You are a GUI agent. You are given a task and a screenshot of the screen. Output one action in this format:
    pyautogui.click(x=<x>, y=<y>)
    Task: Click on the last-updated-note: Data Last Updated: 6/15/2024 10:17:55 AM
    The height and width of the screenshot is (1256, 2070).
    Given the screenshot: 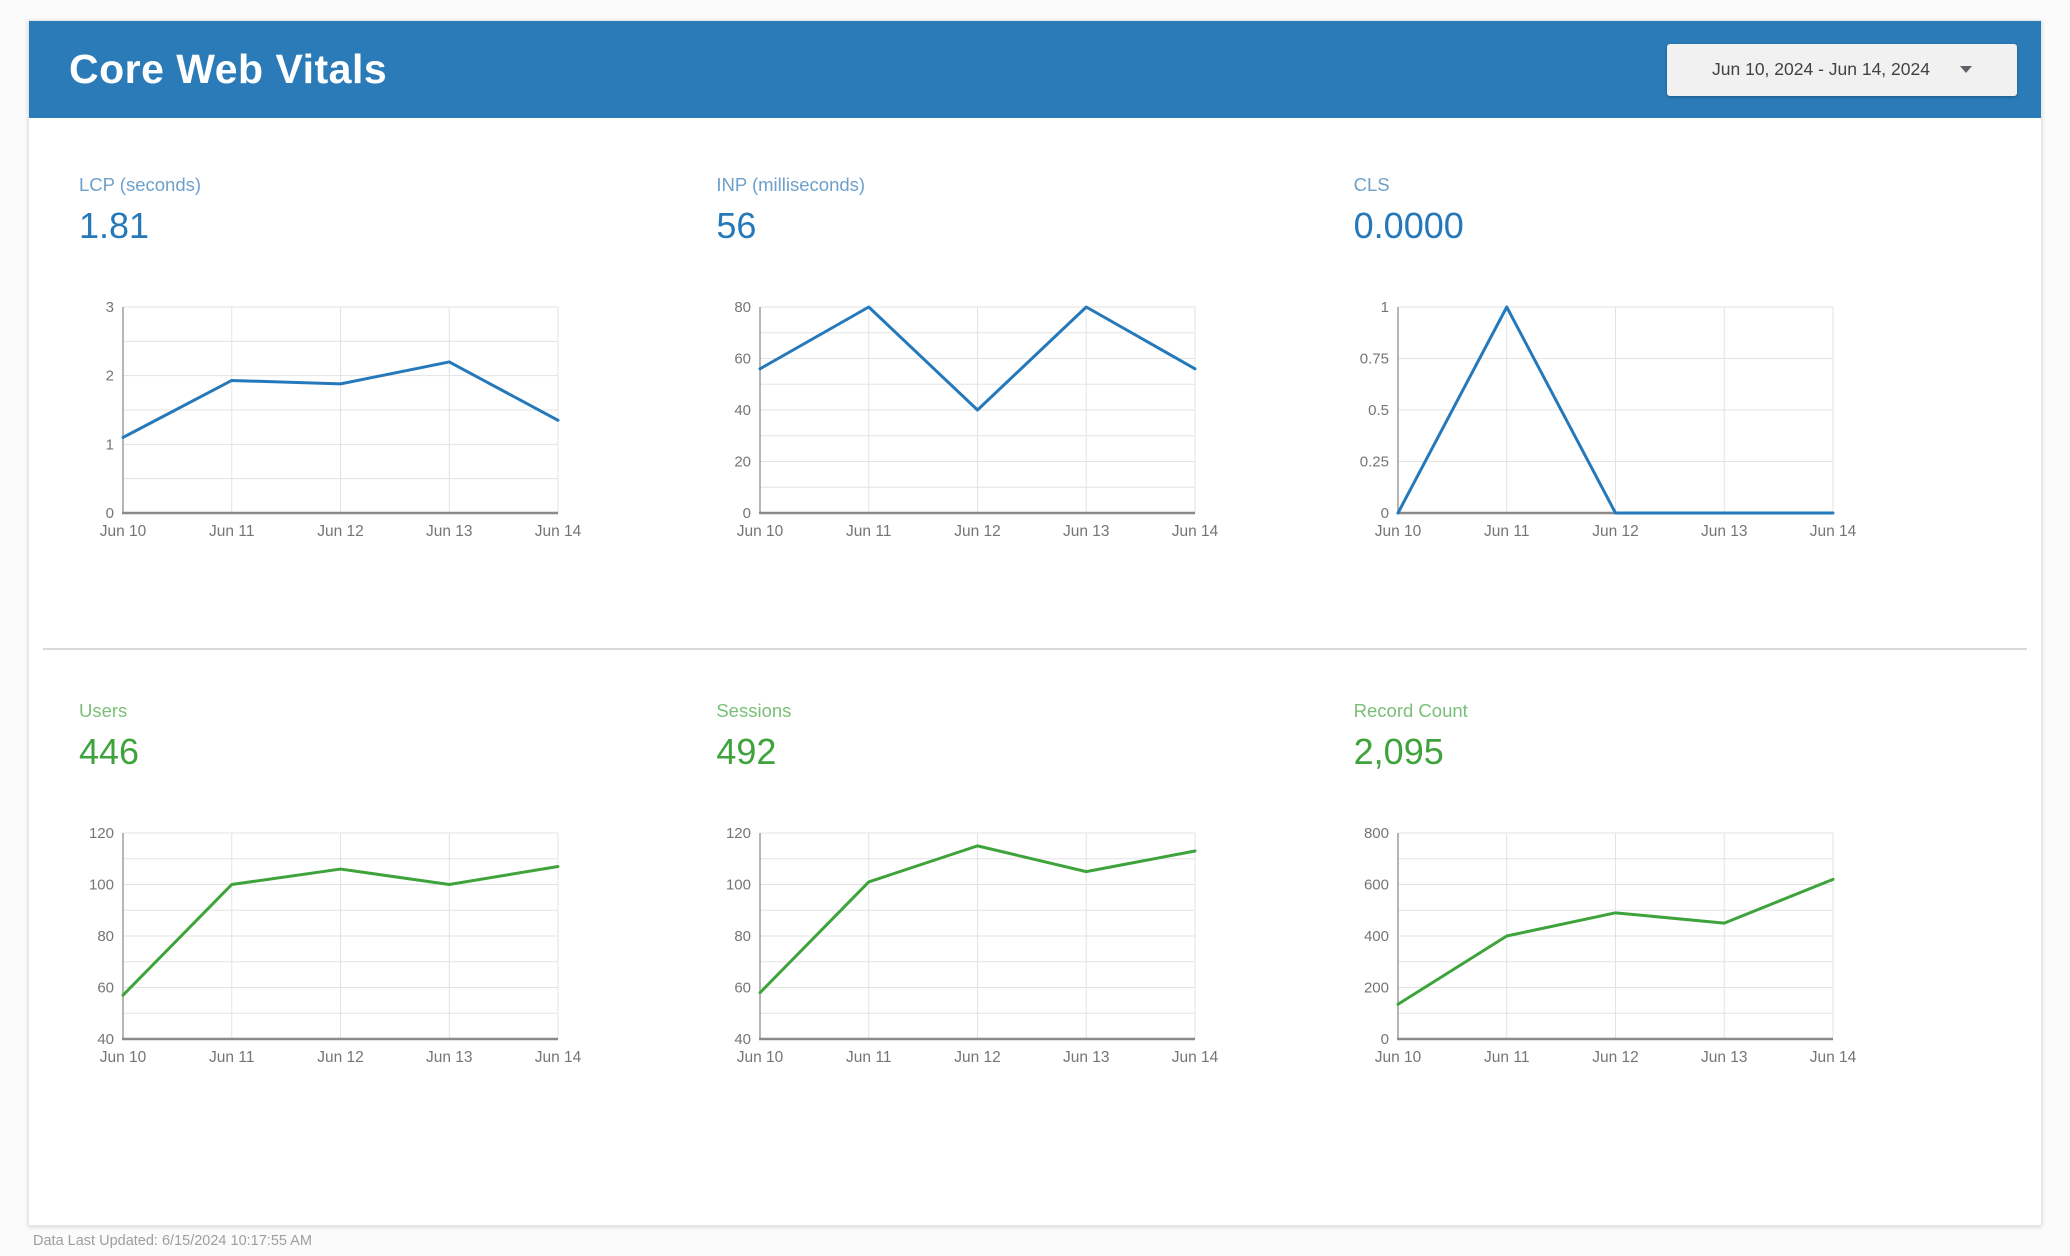 What is the action you would take?
    pyautogui.click(x=172, y=1241)
    